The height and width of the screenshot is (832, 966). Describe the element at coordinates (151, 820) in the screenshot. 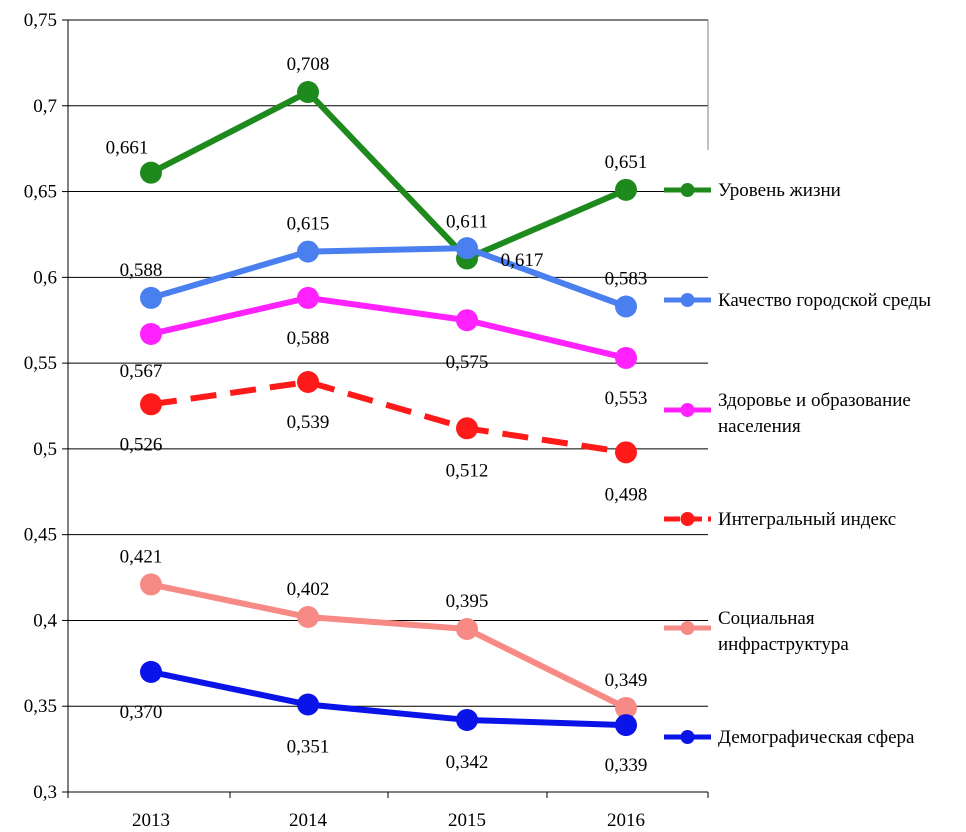

I see `x-tick-label: 2013` at that location.